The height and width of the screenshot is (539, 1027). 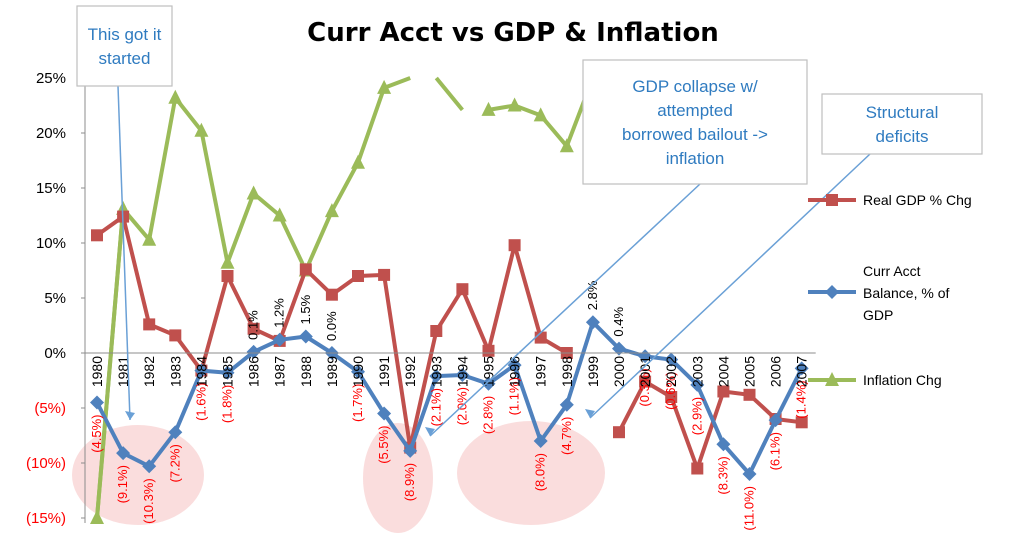 What do you see at coordinates (801, 399) in the screenshot?
I see `data-label: (1.4%)` at bounding box center [801, 399].